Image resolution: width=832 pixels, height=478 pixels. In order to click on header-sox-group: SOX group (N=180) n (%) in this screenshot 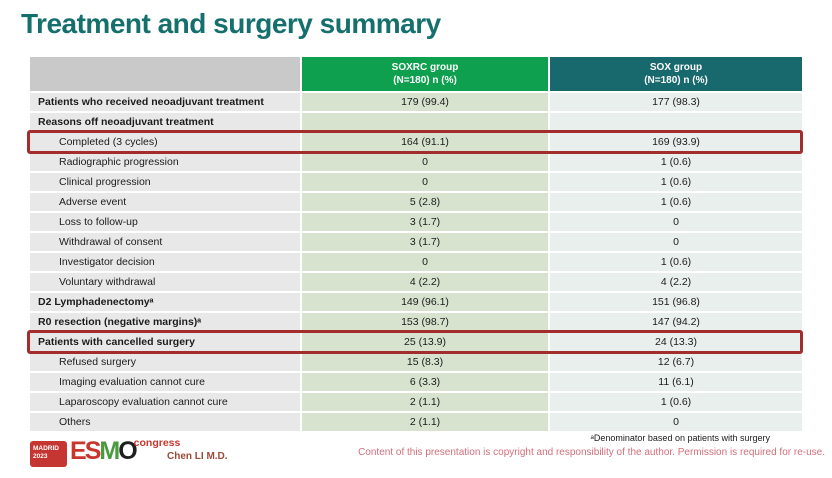, I will do `click(676, 74)`.